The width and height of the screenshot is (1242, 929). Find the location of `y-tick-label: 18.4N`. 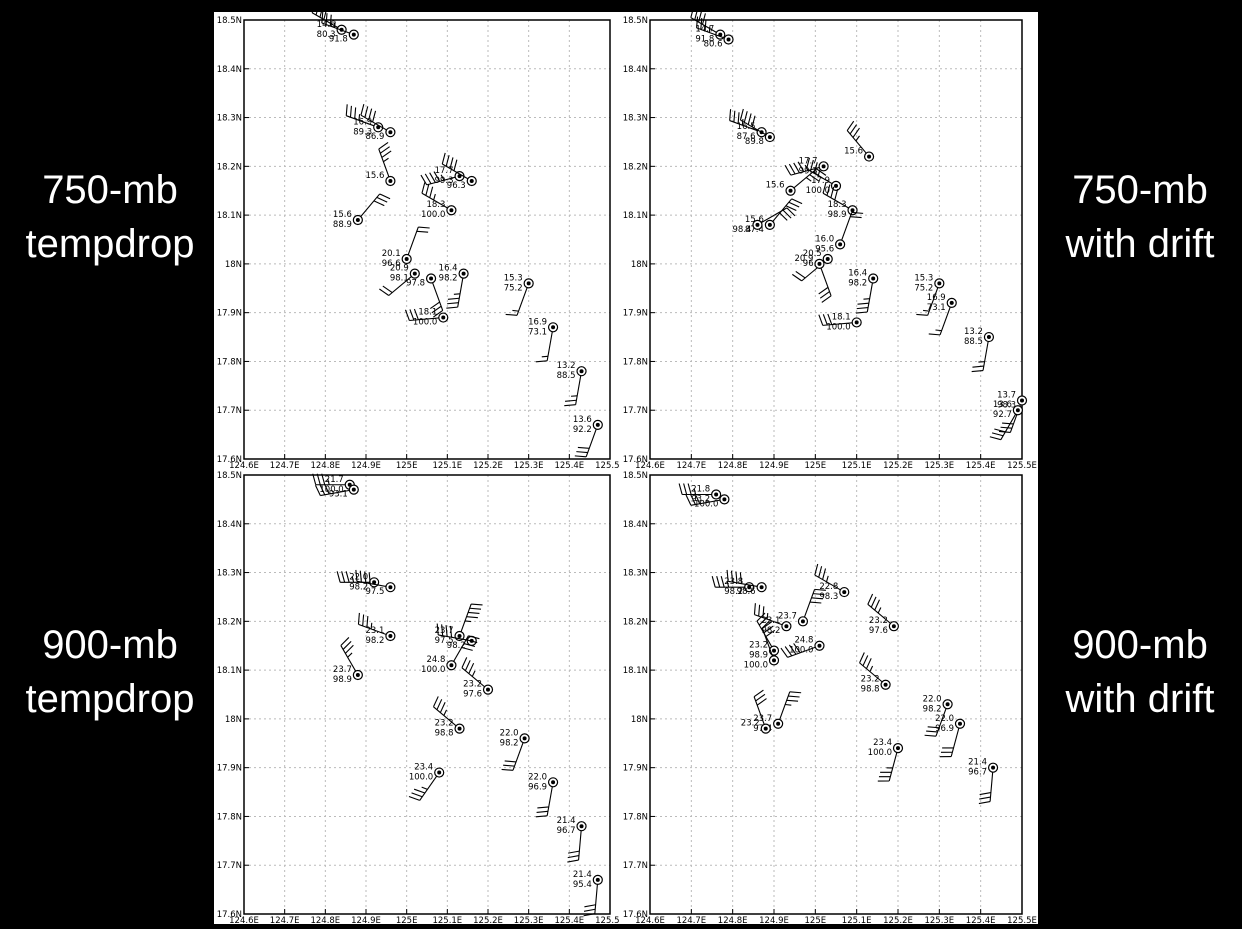

y-tick-label: 18.4N is located at coordinates (229, 525).